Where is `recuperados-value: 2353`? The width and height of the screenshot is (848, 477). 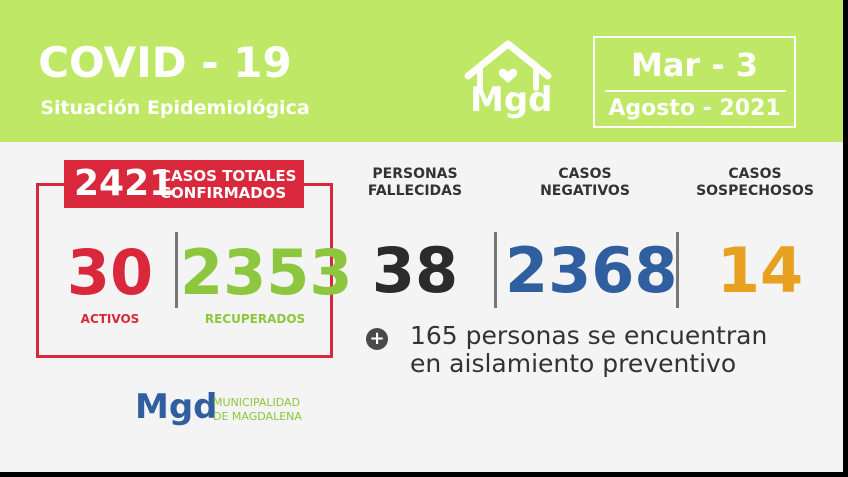 recuperados-value: 2353 is located at coordinates (266, 272).